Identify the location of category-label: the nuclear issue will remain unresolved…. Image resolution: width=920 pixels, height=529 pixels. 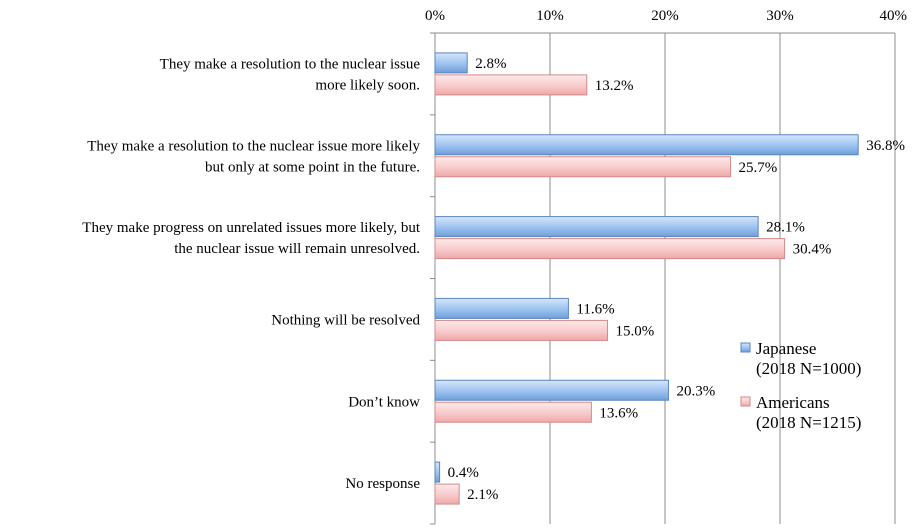
(297, 249).